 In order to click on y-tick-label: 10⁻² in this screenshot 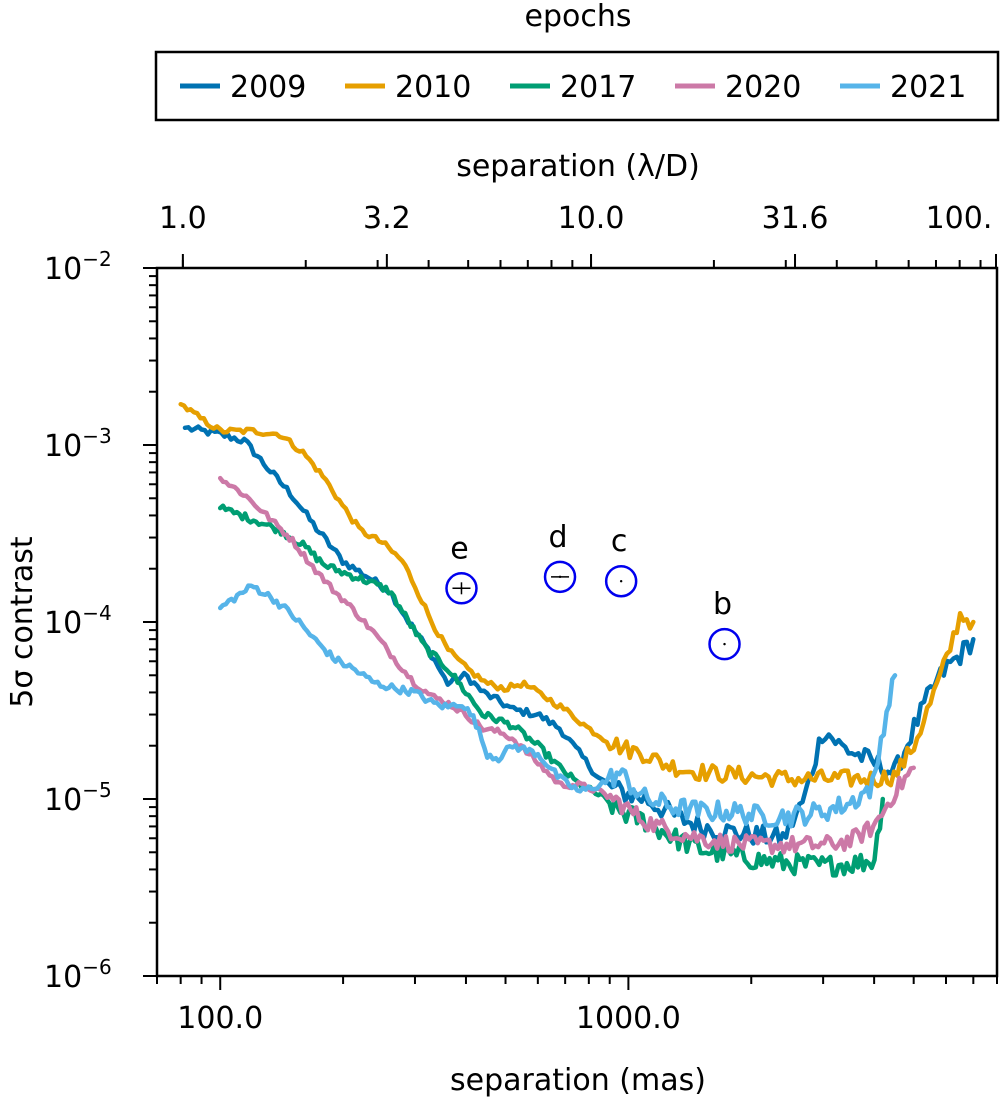, I will do `click(78, 267)`.